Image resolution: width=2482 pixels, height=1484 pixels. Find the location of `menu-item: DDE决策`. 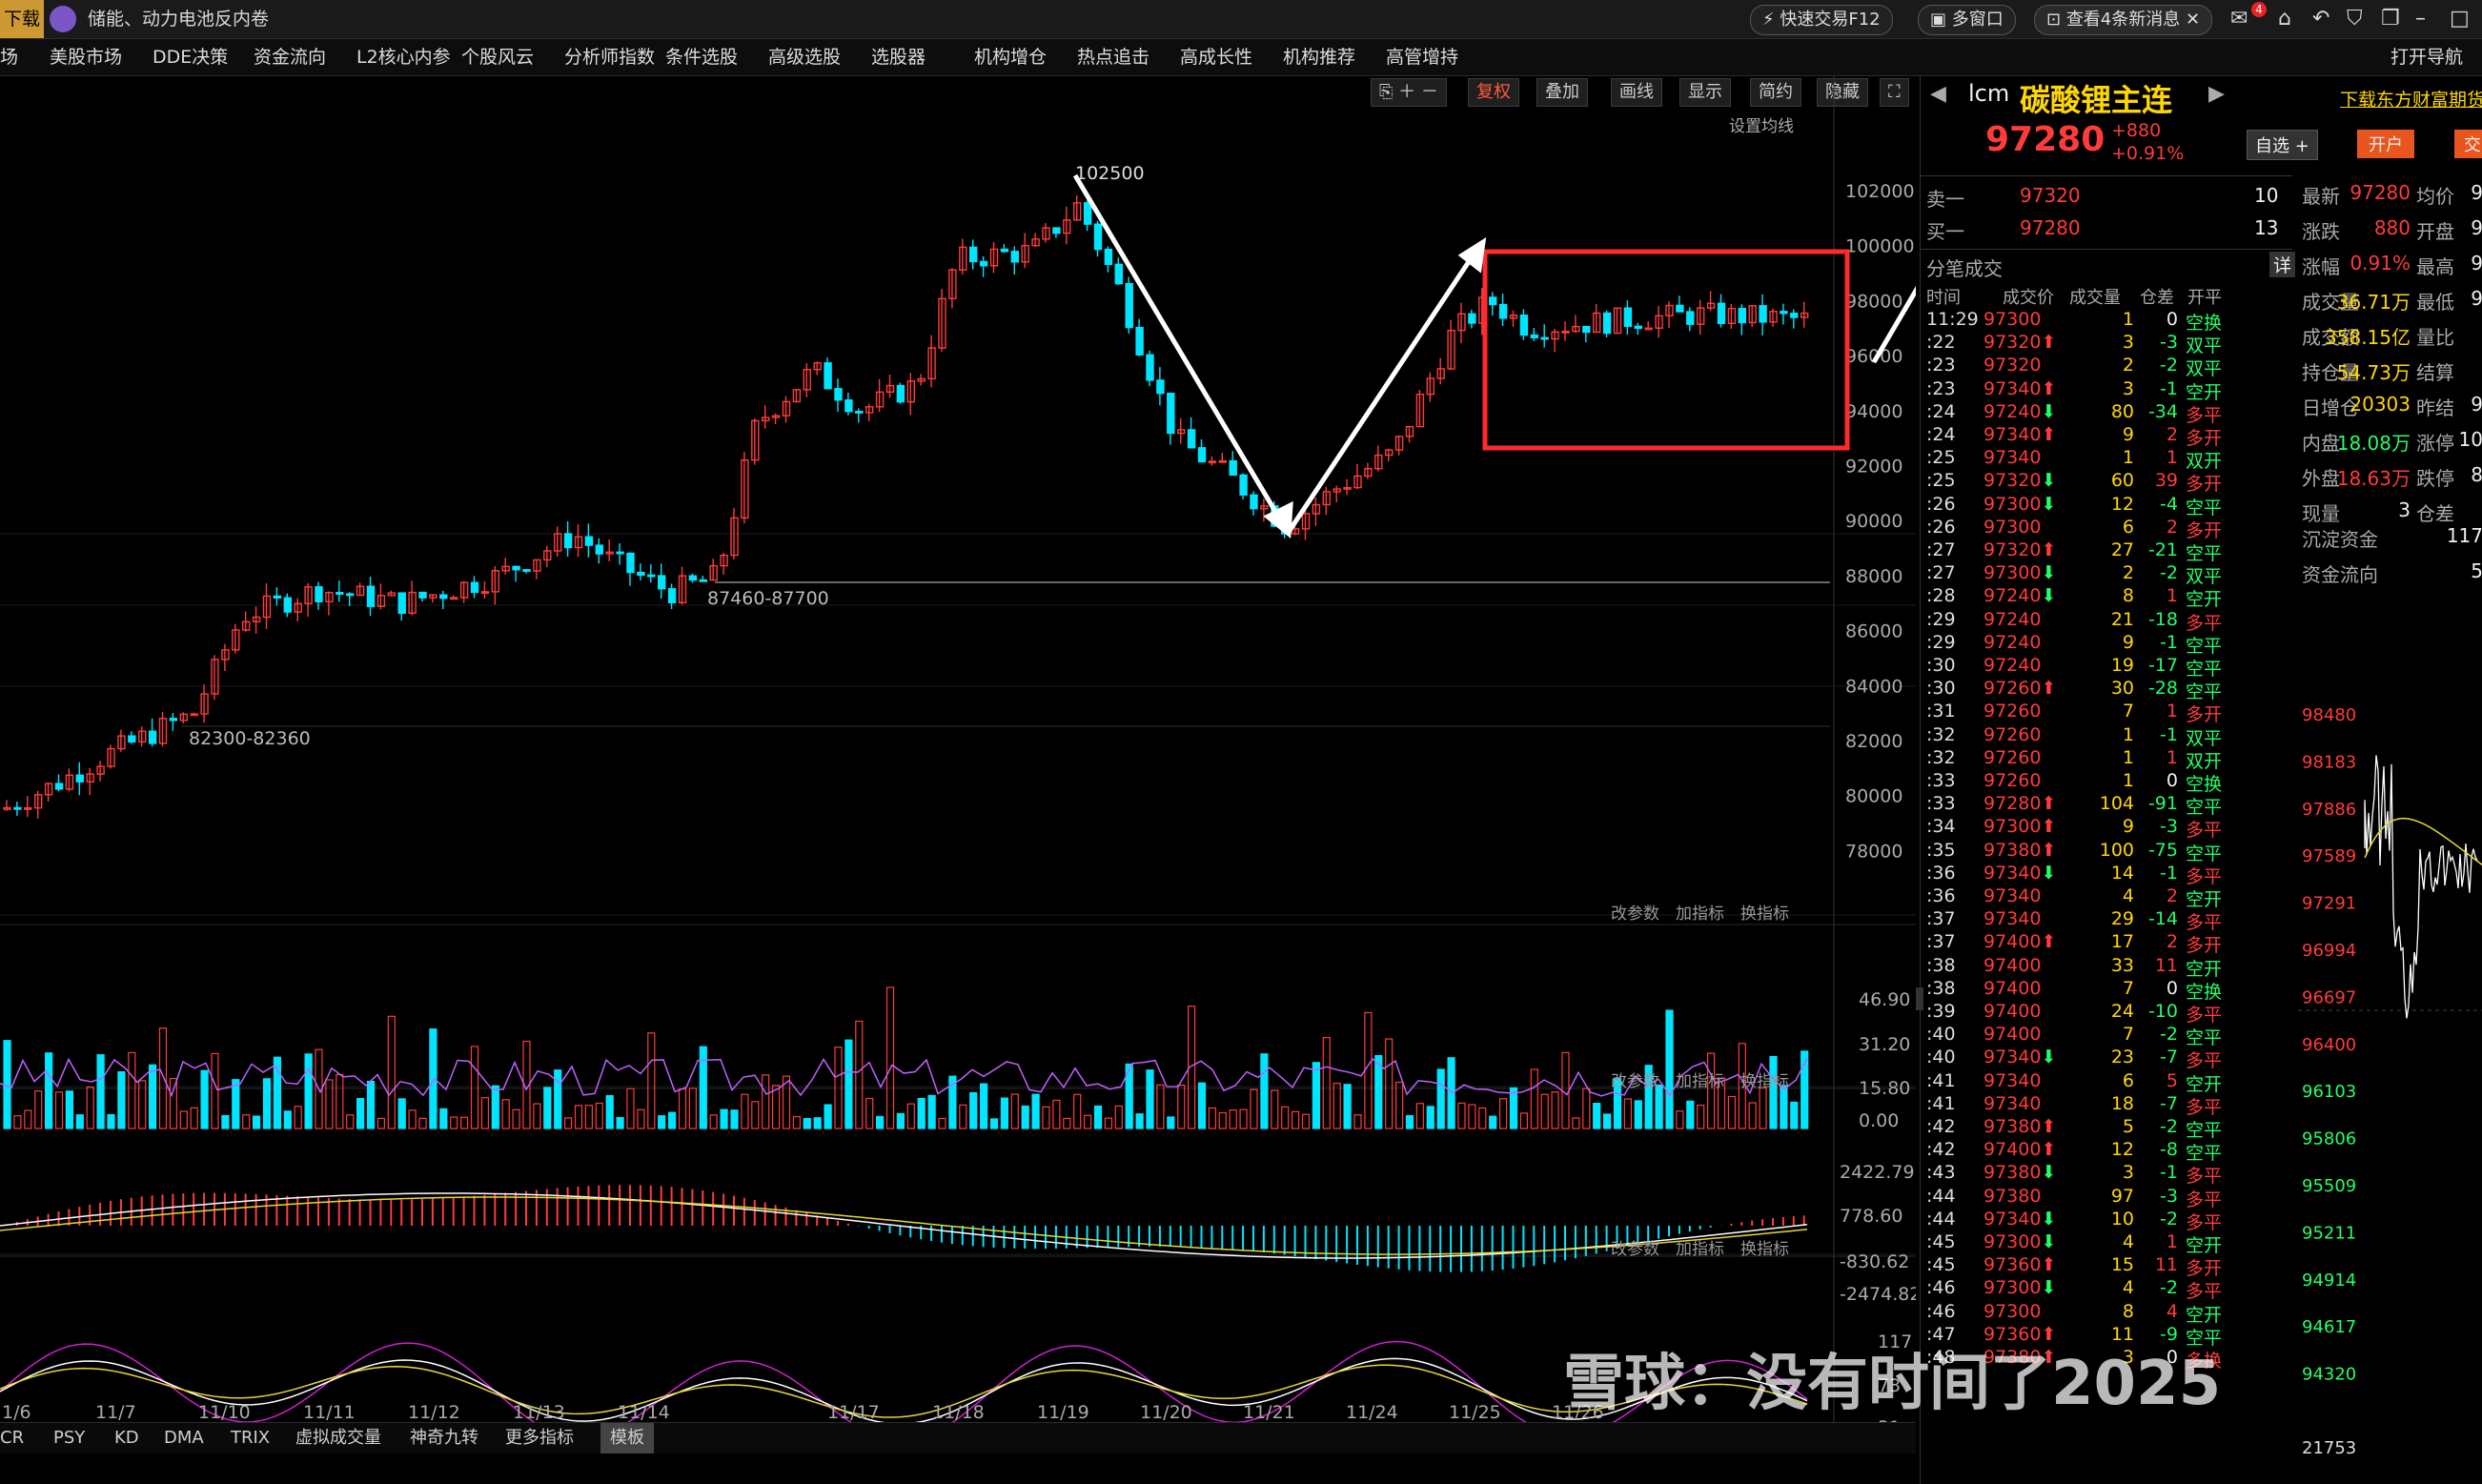

menu-item: DDE决策 is located at coordinates (191, 58).